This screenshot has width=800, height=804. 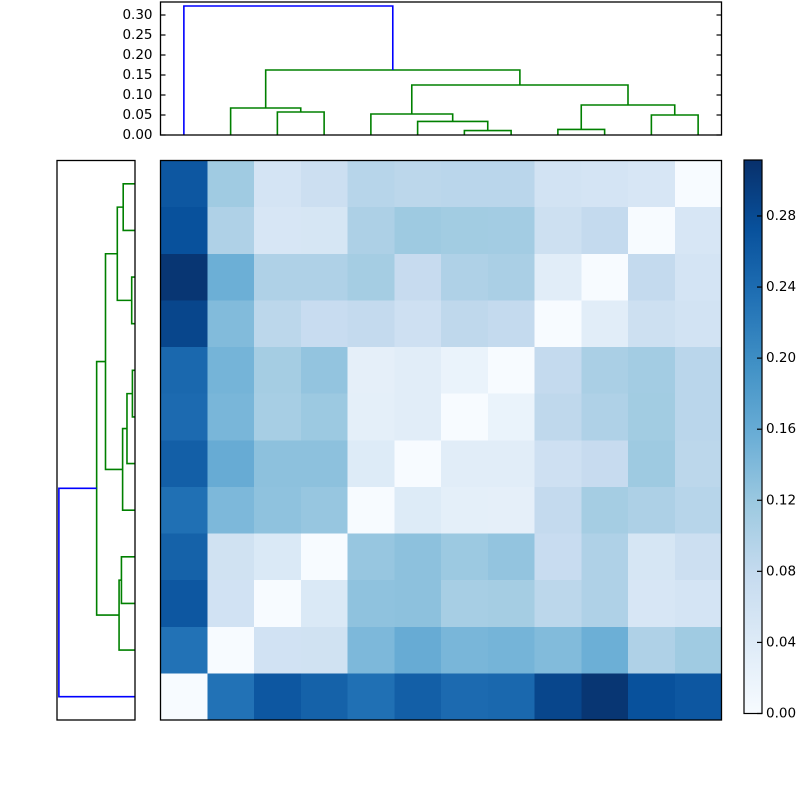 I want to click on colorbar-tick-label: 0.16, so click(x=781, y=429).